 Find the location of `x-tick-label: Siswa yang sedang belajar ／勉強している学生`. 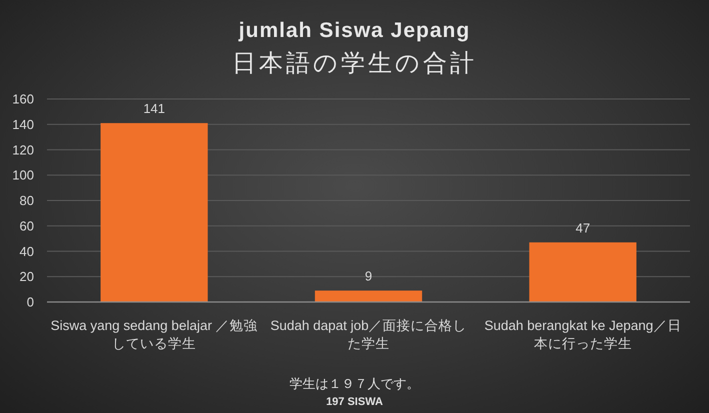

x-tick-label: Siswa yang sedang belajar ／勉強している学生 is located at coordinates (154, 334).